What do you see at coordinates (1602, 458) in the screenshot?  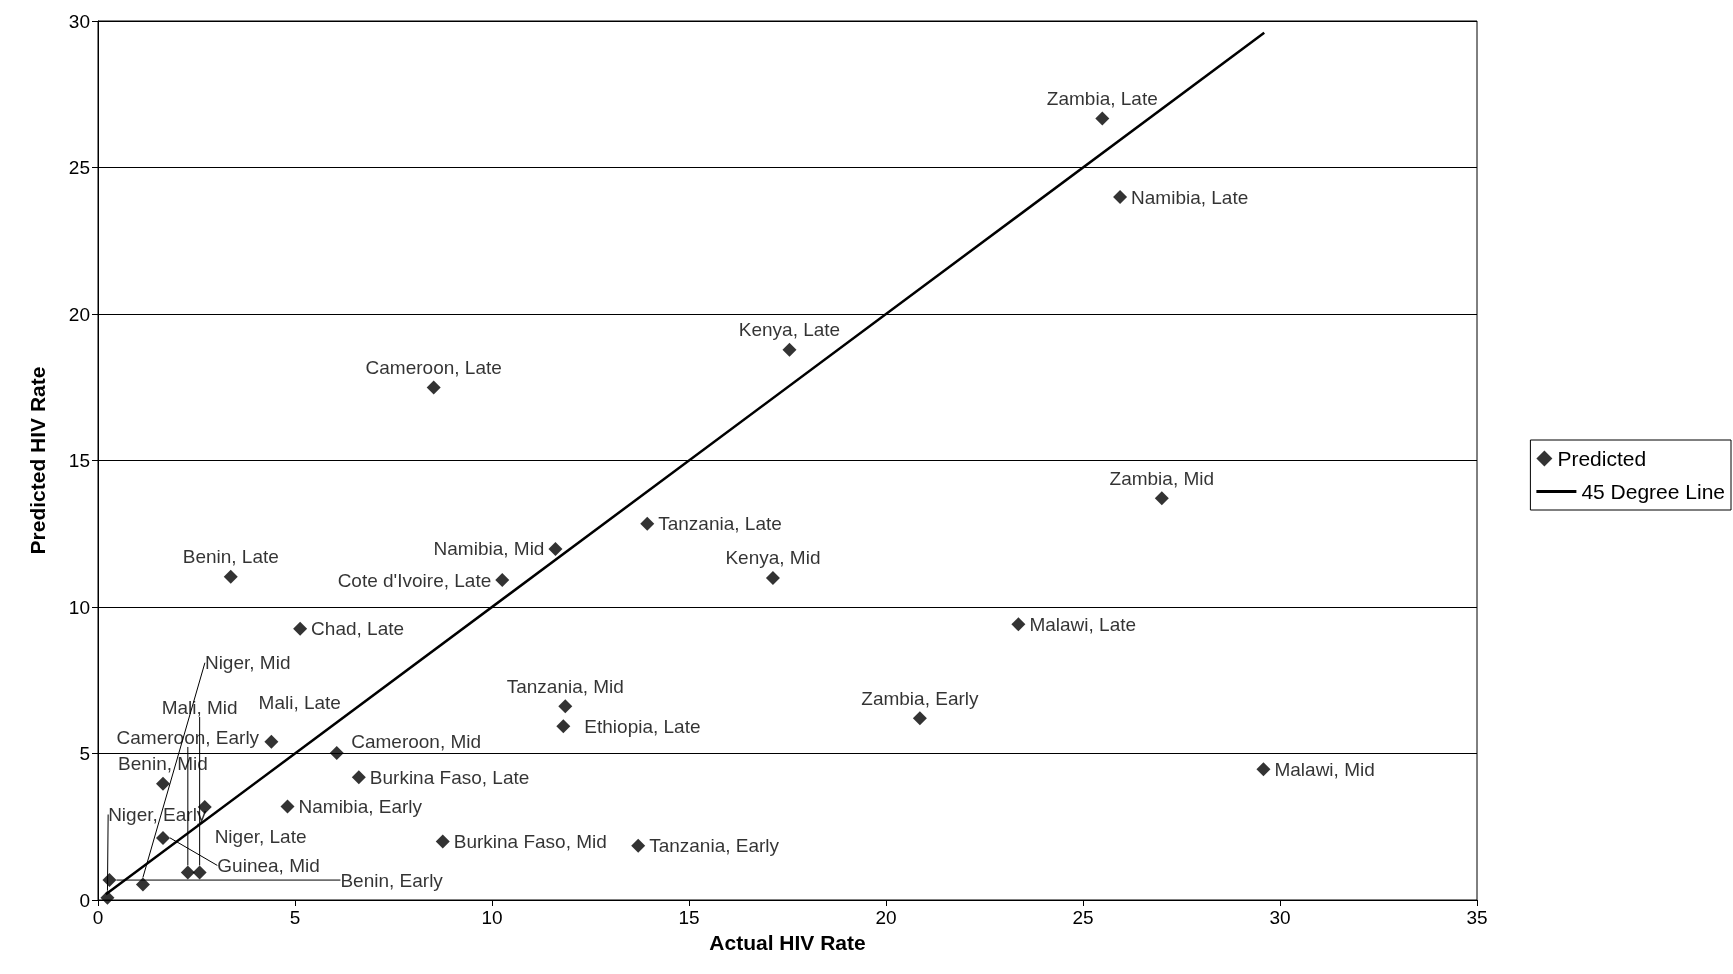 I see `legend-label: Predicted` at bounding box center [1602, 458].